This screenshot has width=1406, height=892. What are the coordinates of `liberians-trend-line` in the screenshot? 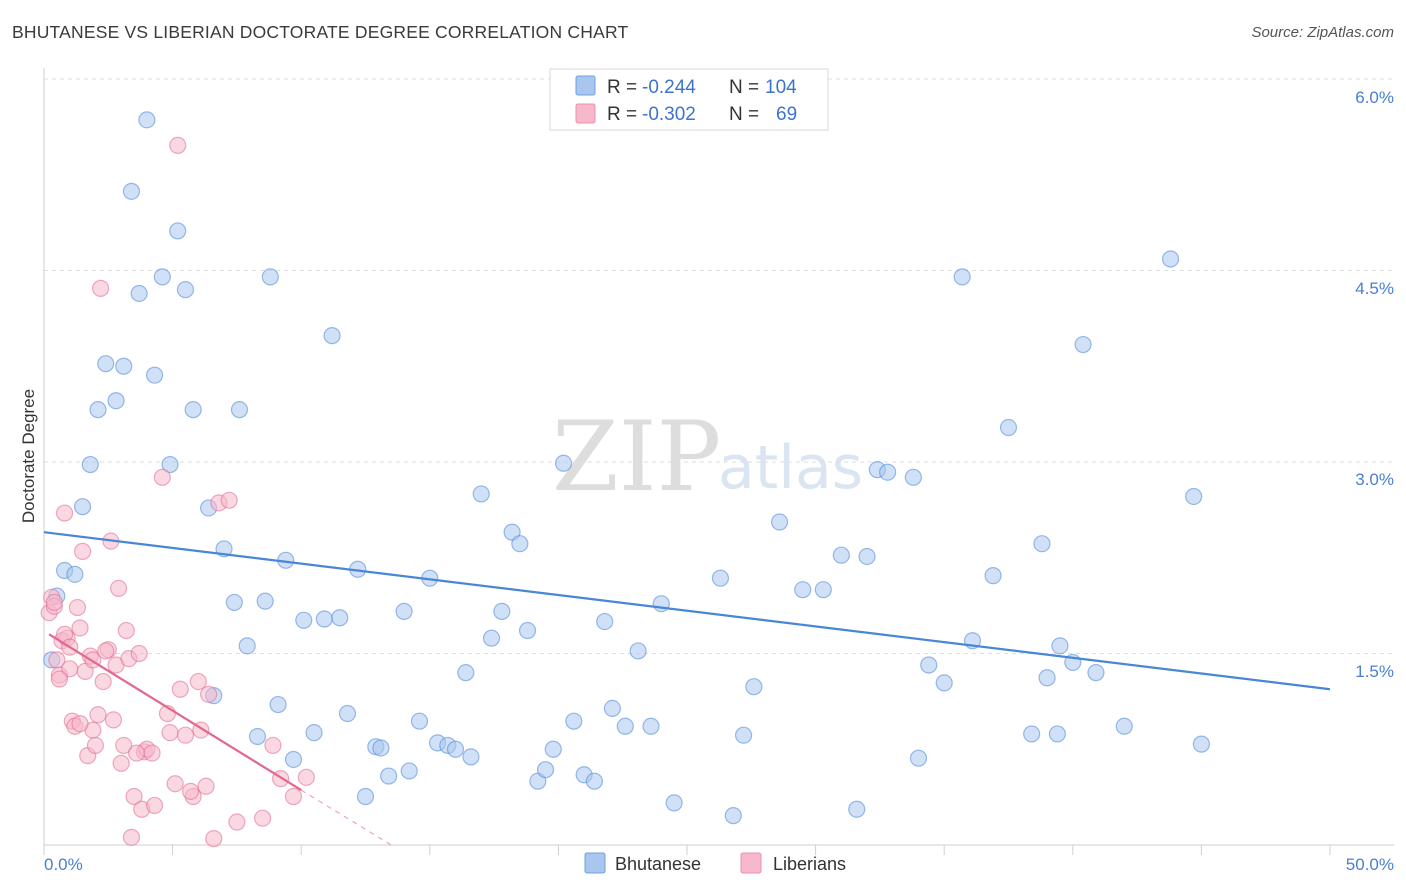 It's located at (175, 712).